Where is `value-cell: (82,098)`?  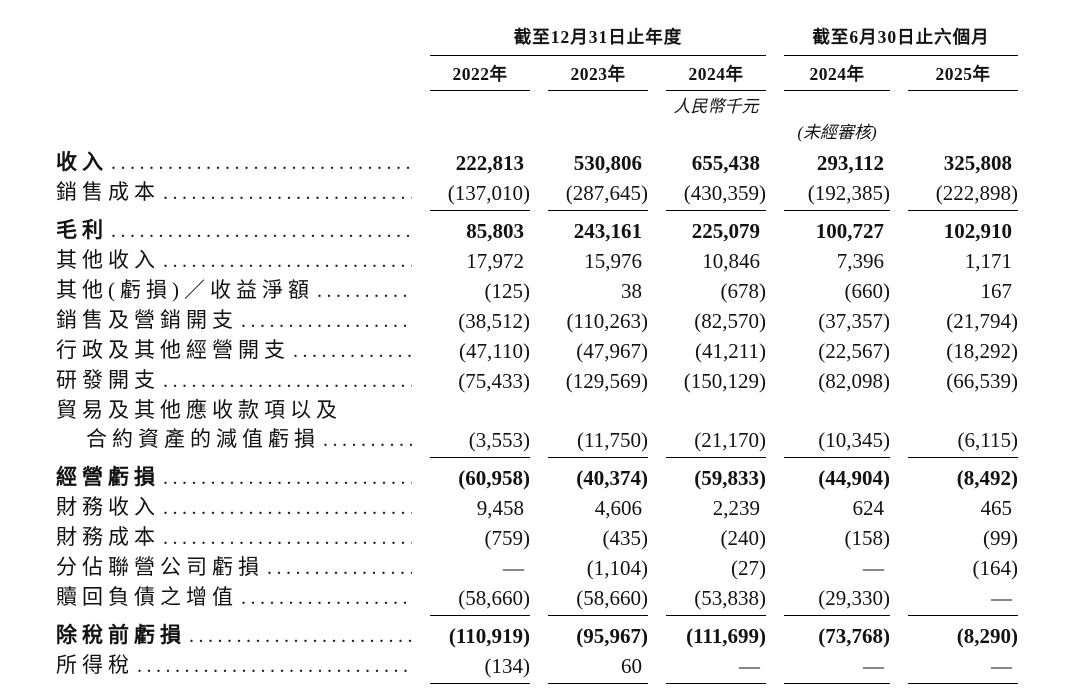
value-cell: (82,098) is located at coordinates (837, 381).